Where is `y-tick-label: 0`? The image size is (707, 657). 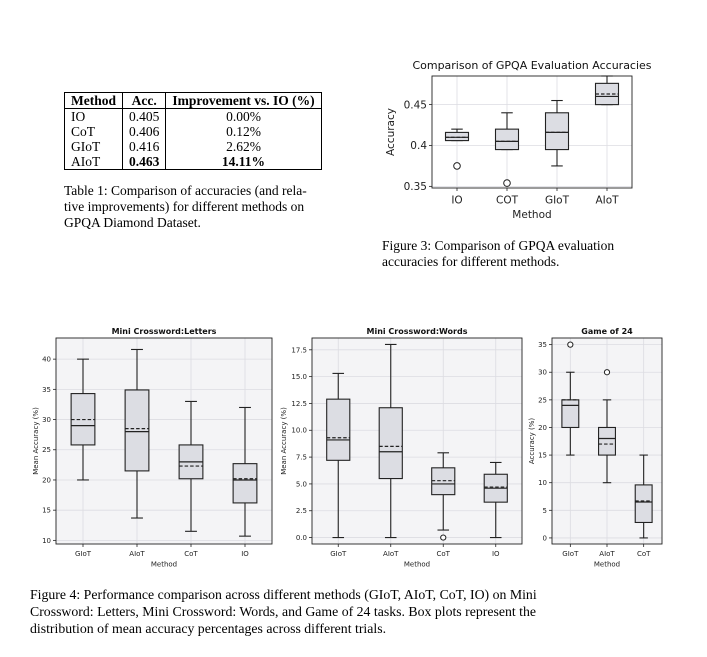
y-tick-label: 0 is located at coordinates (545, 538).